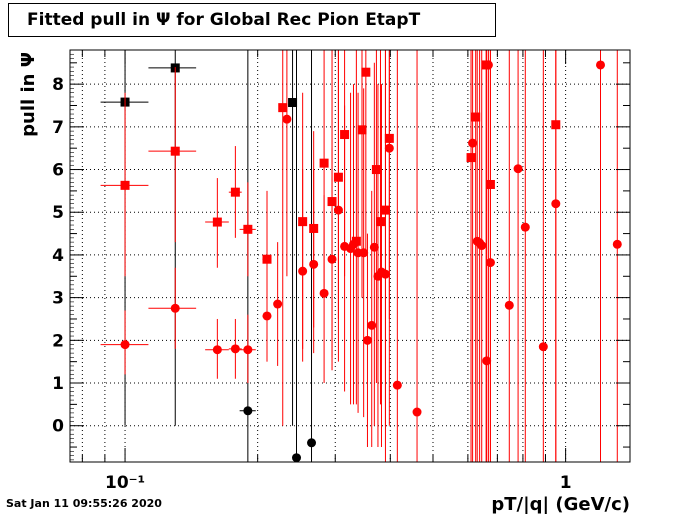 This screenshot has width=700, height=514. Describe the element at coordinates (58, 256) in the screenshot. I see `y-tick-label: 4` at that location.